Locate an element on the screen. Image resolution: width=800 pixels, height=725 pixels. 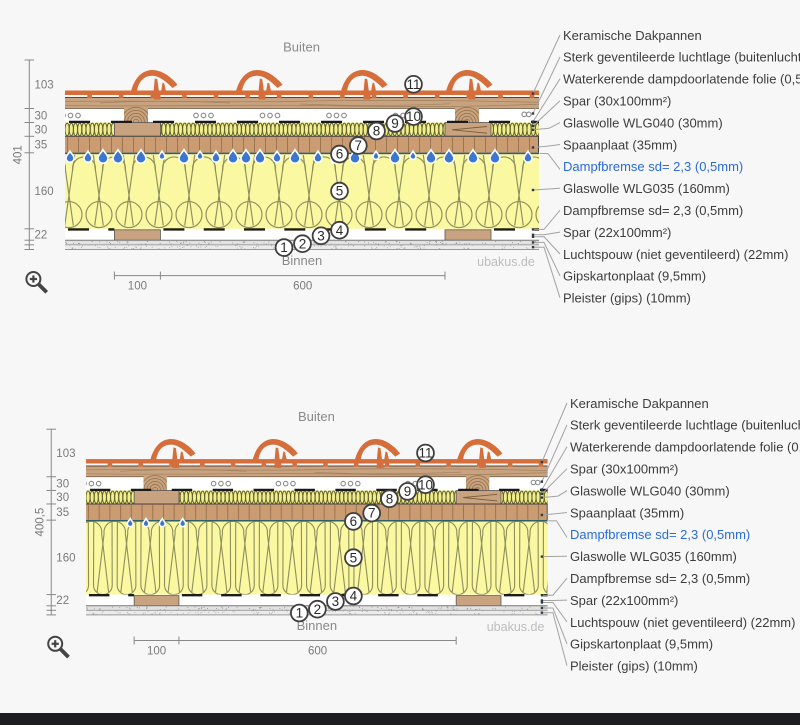
svg-text: 401 is located at coordinates (19, 154).